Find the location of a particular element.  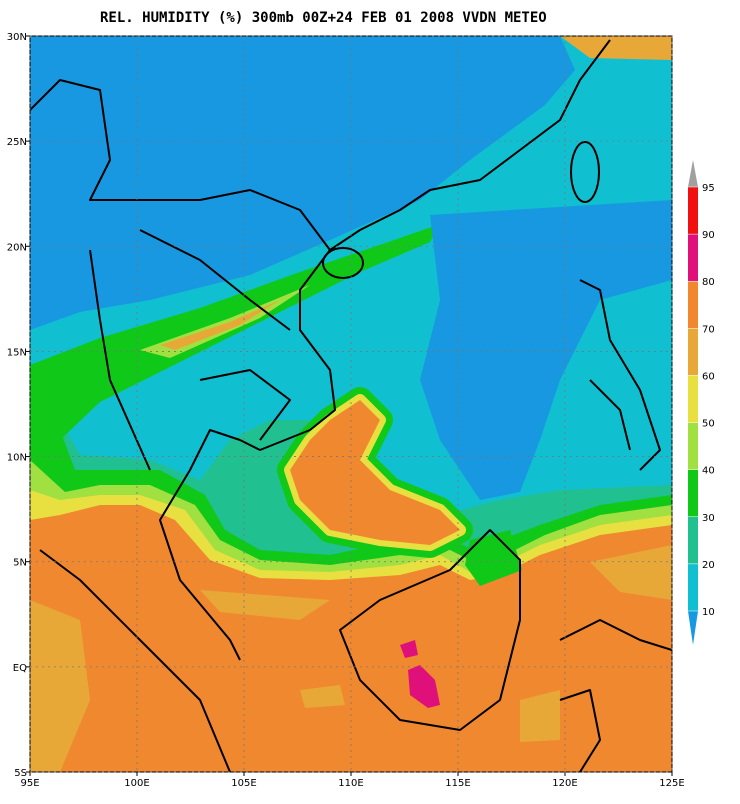

lon-tick-label: 110E is located at coordinates (350, 783).